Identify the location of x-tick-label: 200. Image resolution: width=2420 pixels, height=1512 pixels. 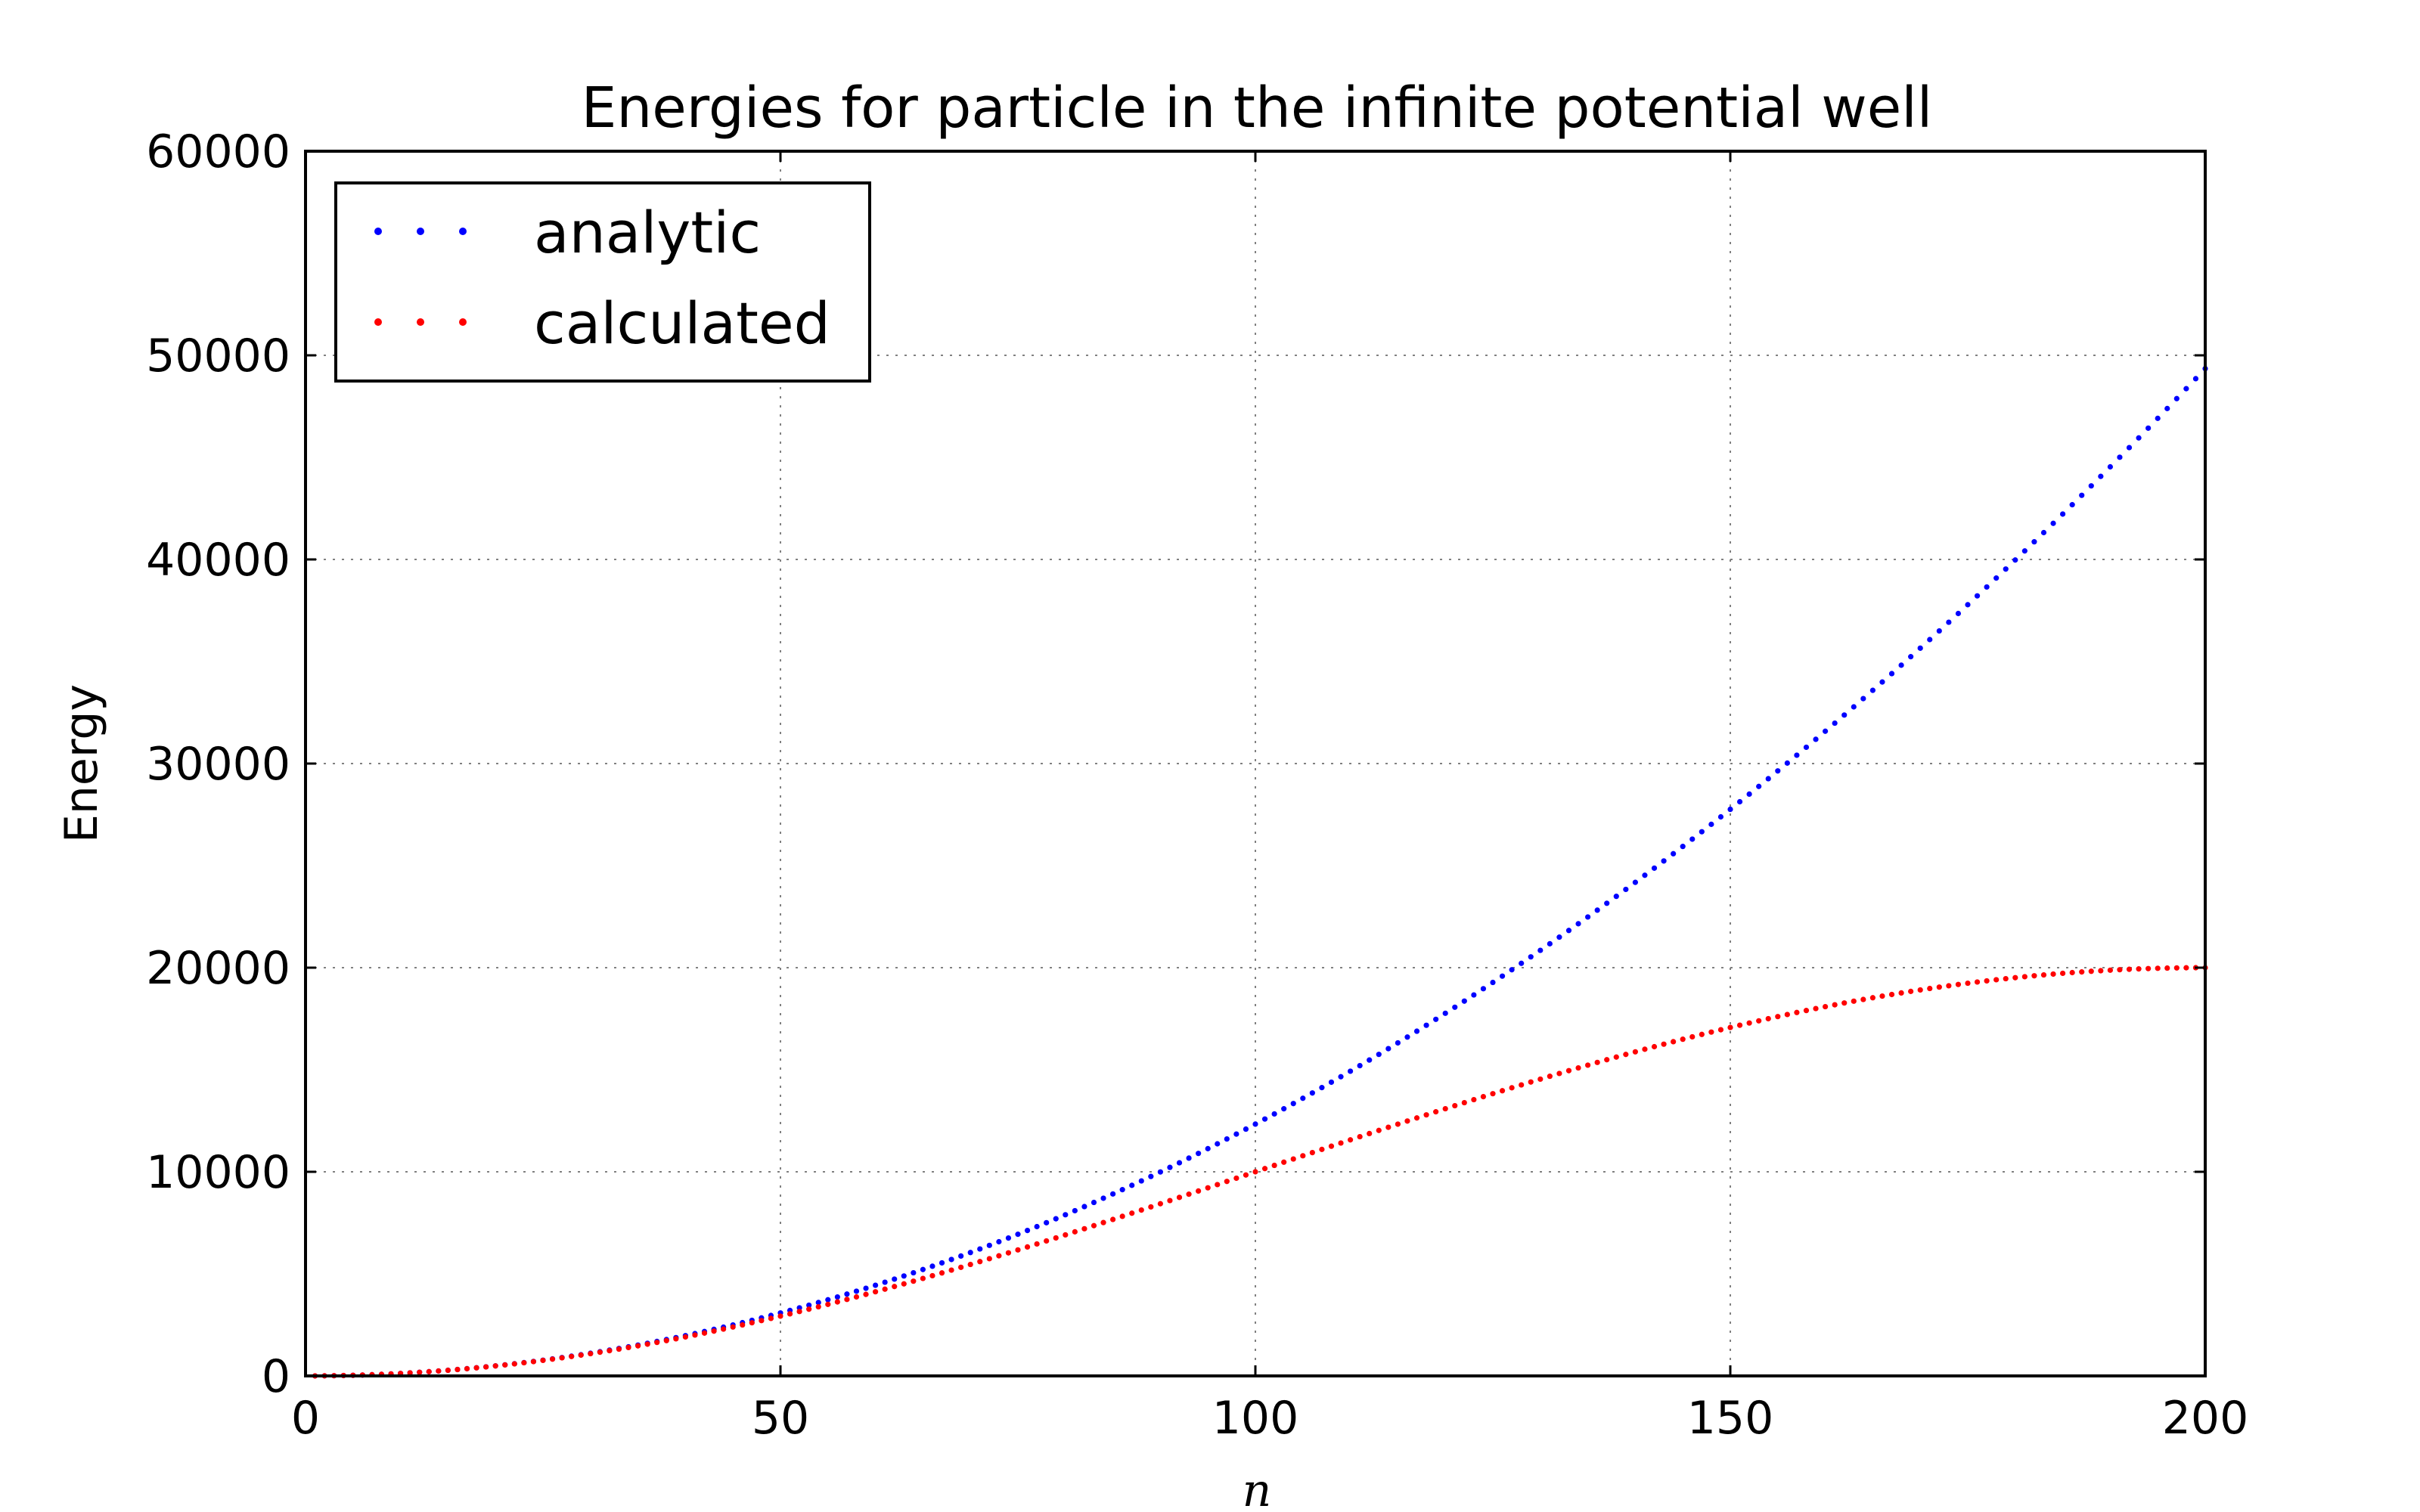
(2205, 1418).